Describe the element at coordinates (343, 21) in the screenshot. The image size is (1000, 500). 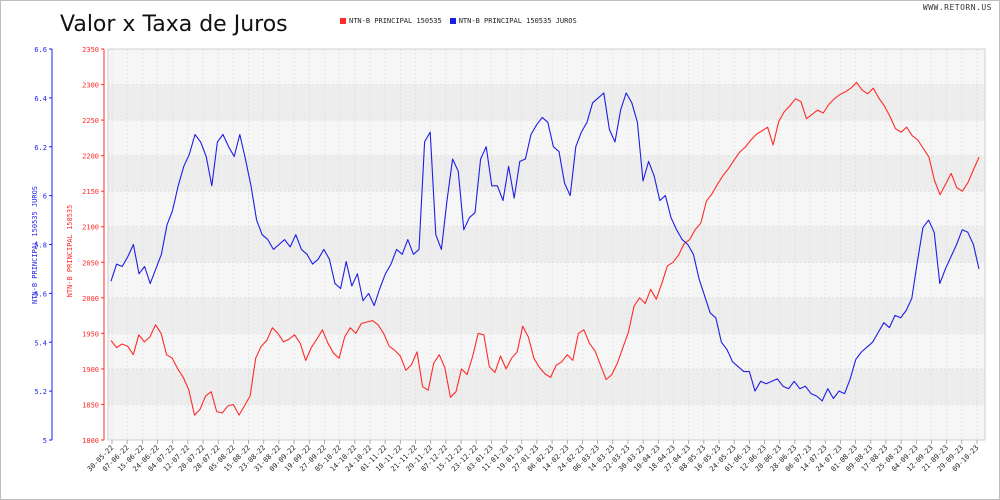
I see `legend-swatch-value` at that location.